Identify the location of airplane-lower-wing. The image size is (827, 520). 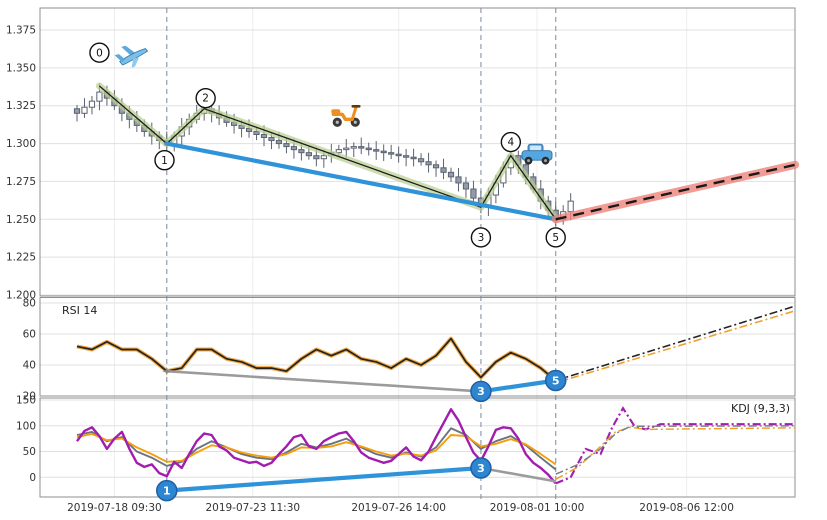
(135, 62).